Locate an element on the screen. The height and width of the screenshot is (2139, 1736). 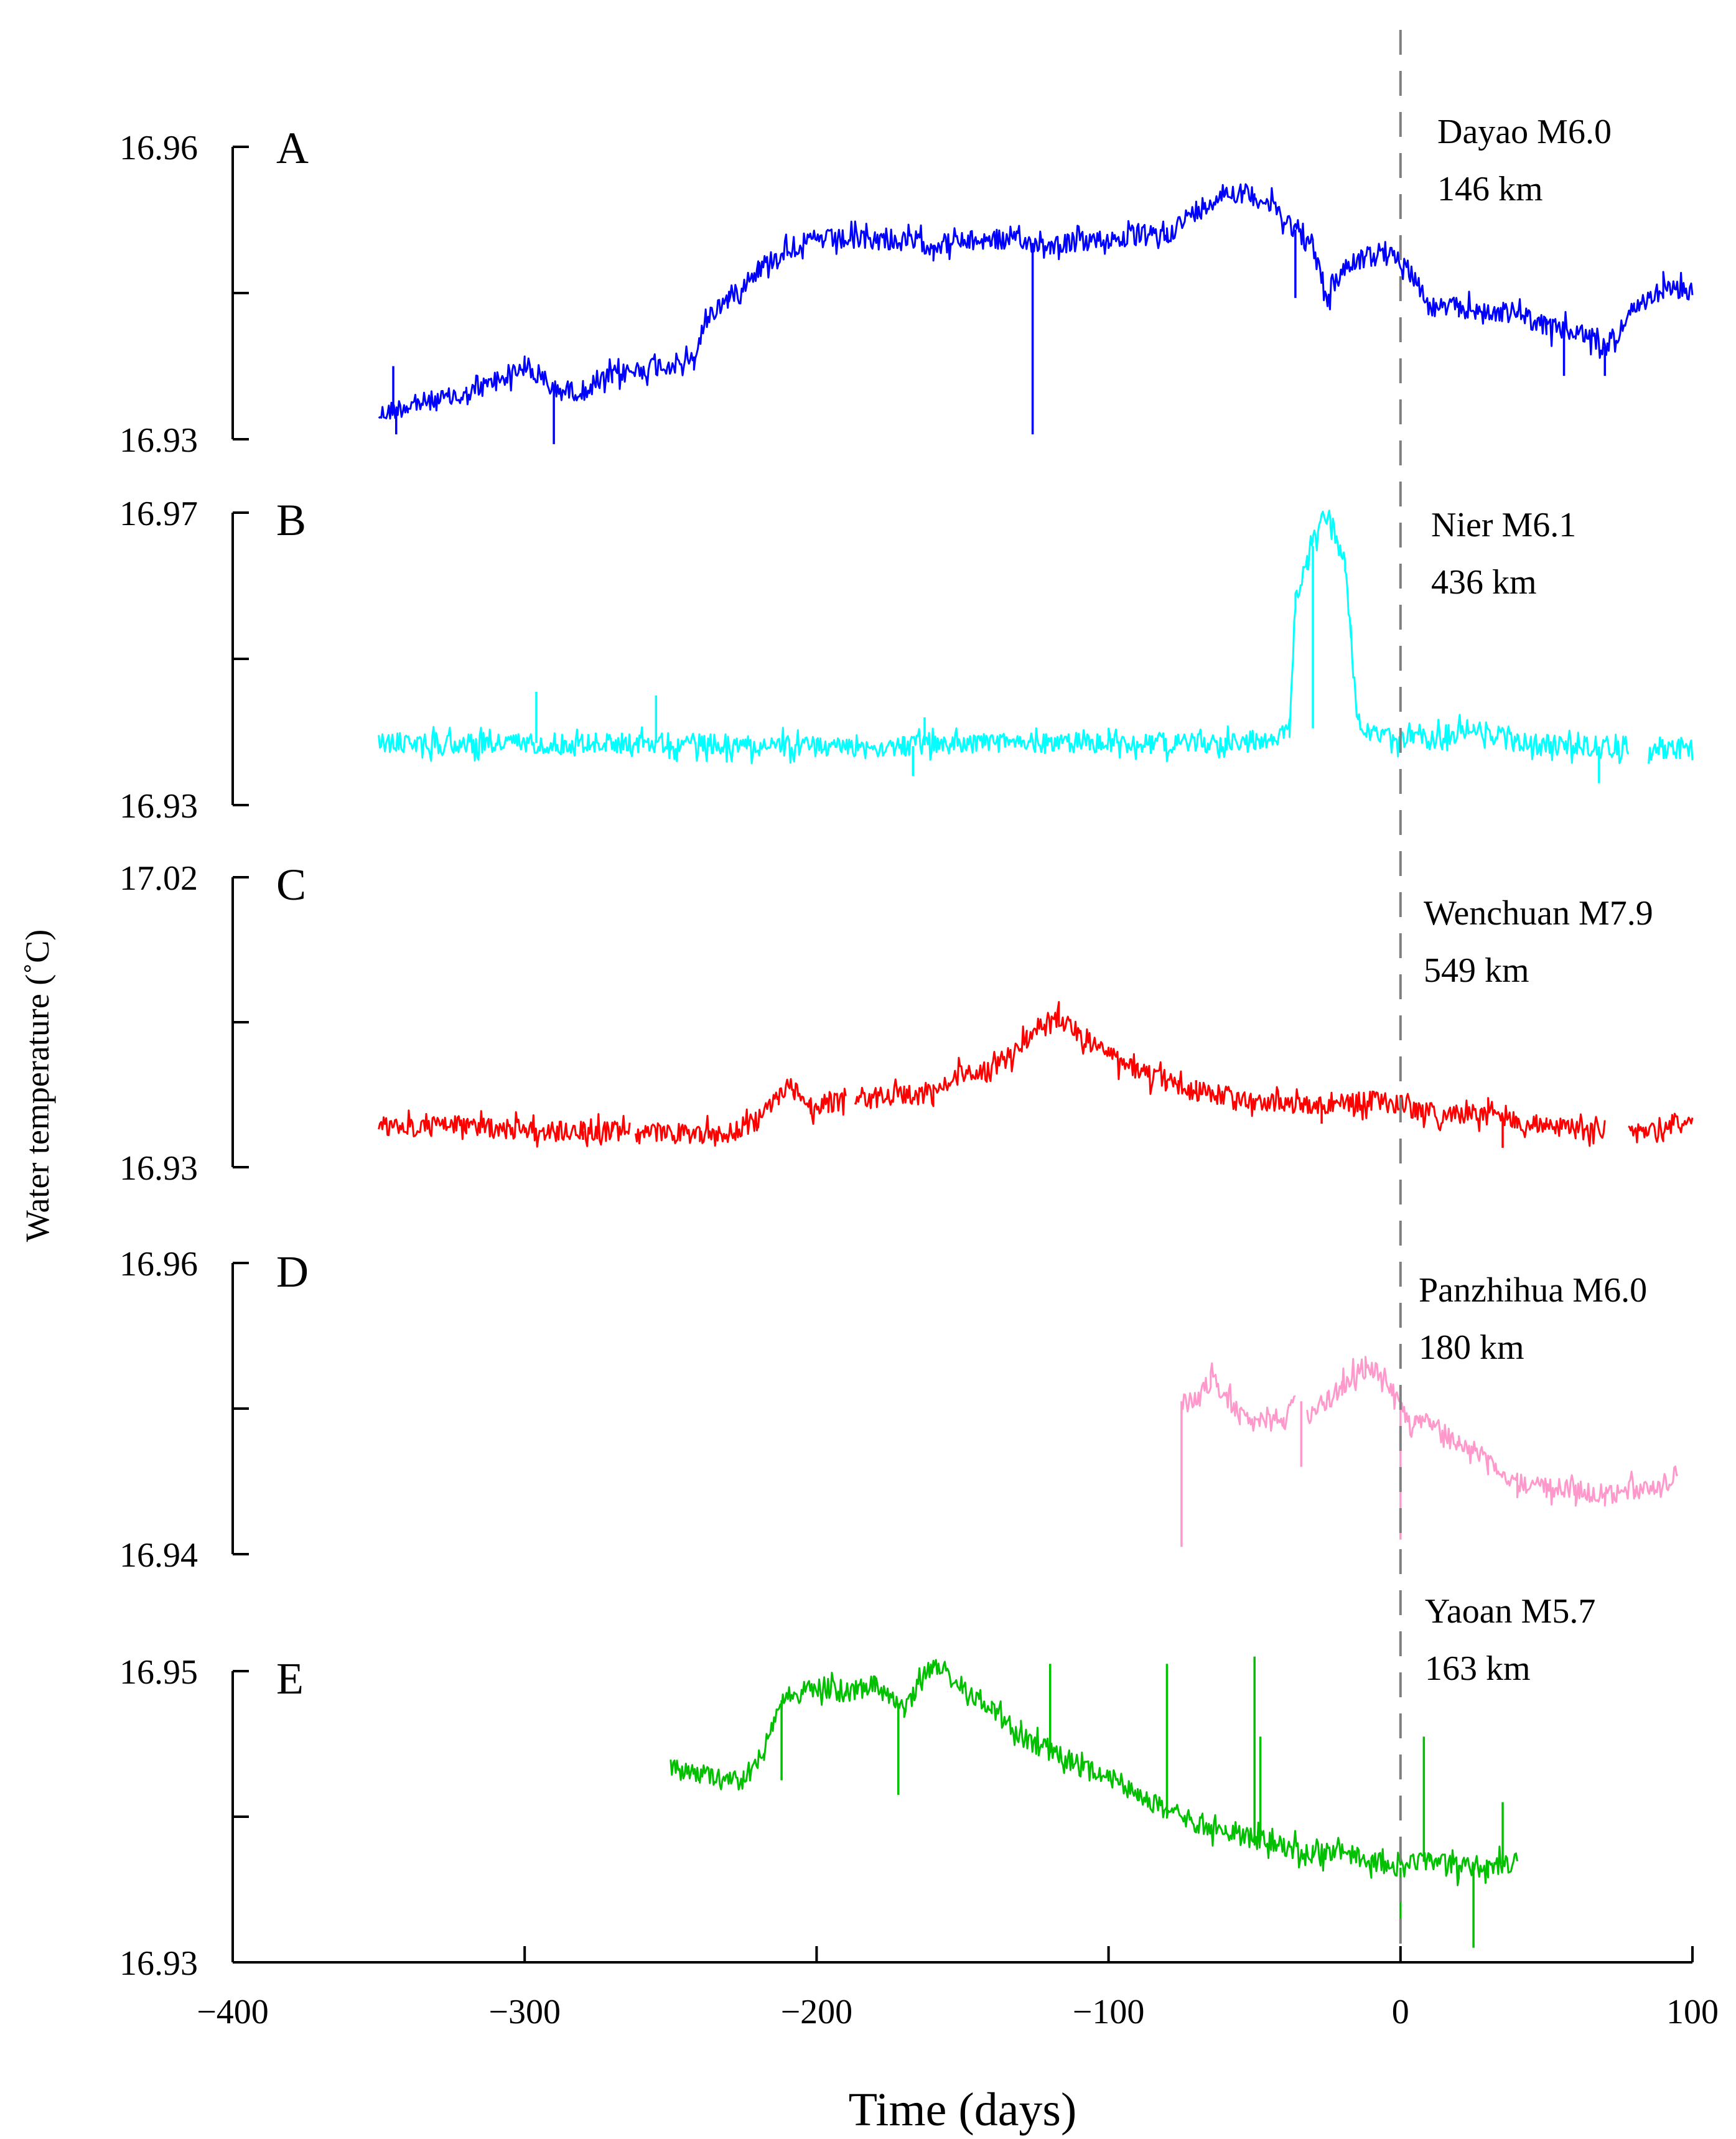
panel-letter: D is located at coordinates (292, 1272).